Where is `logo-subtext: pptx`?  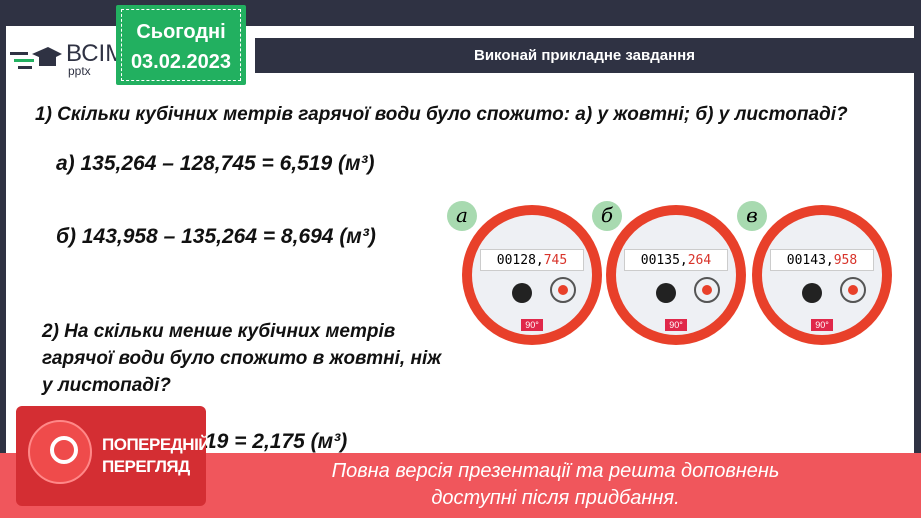
logo-subtext: pptx is located at coordinates (79, 71).